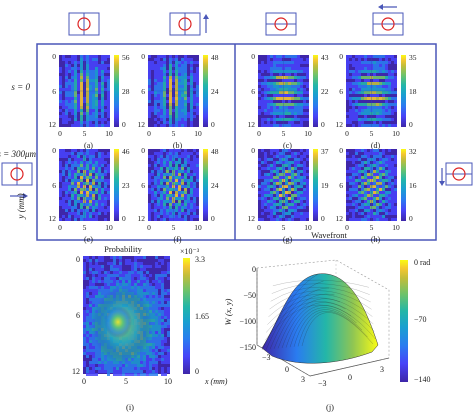 This screenshot has width=474, height=413. What do you see at coordinates (109, 133) in the screenshot?
I see `panel-a-xtick: 10` at bounding box center [109, 133].